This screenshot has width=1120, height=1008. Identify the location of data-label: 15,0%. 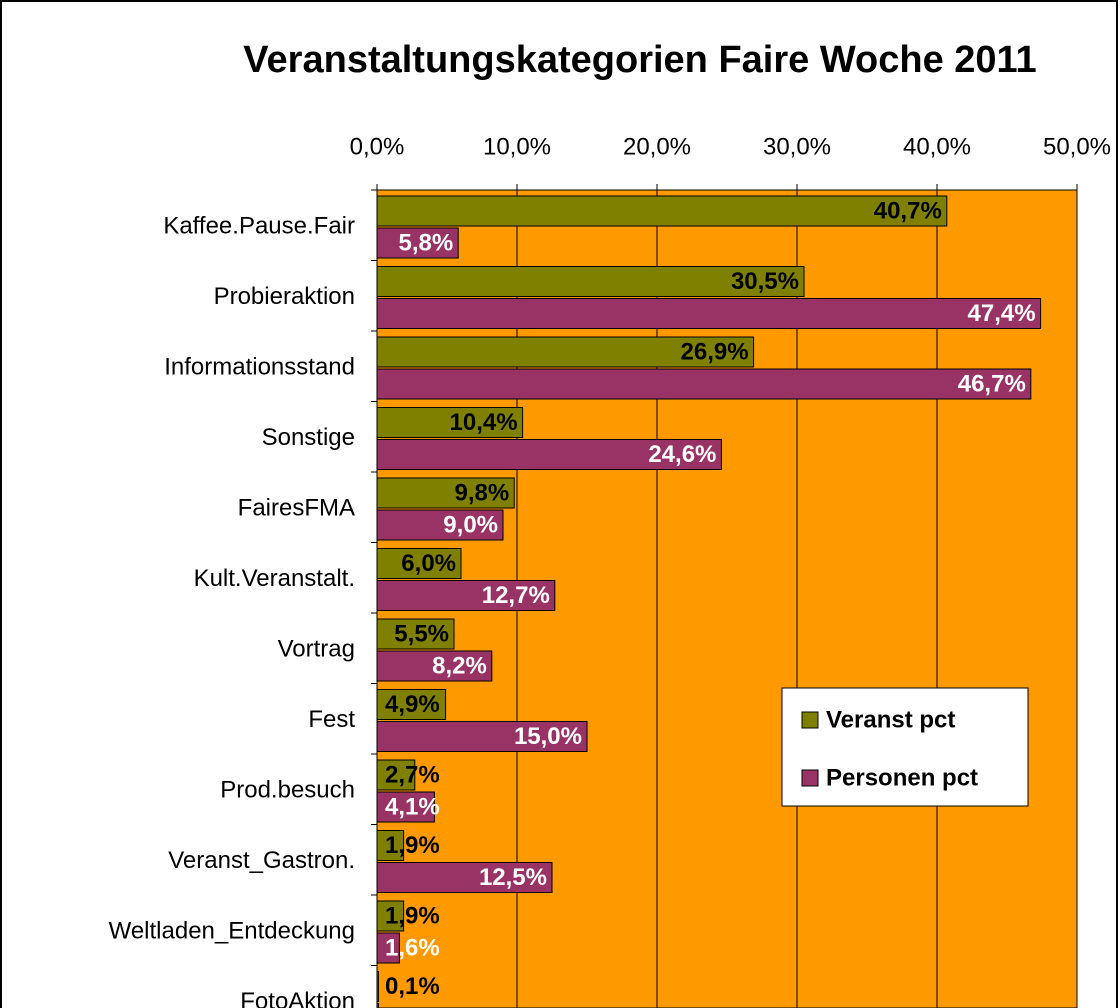
(548, 736).